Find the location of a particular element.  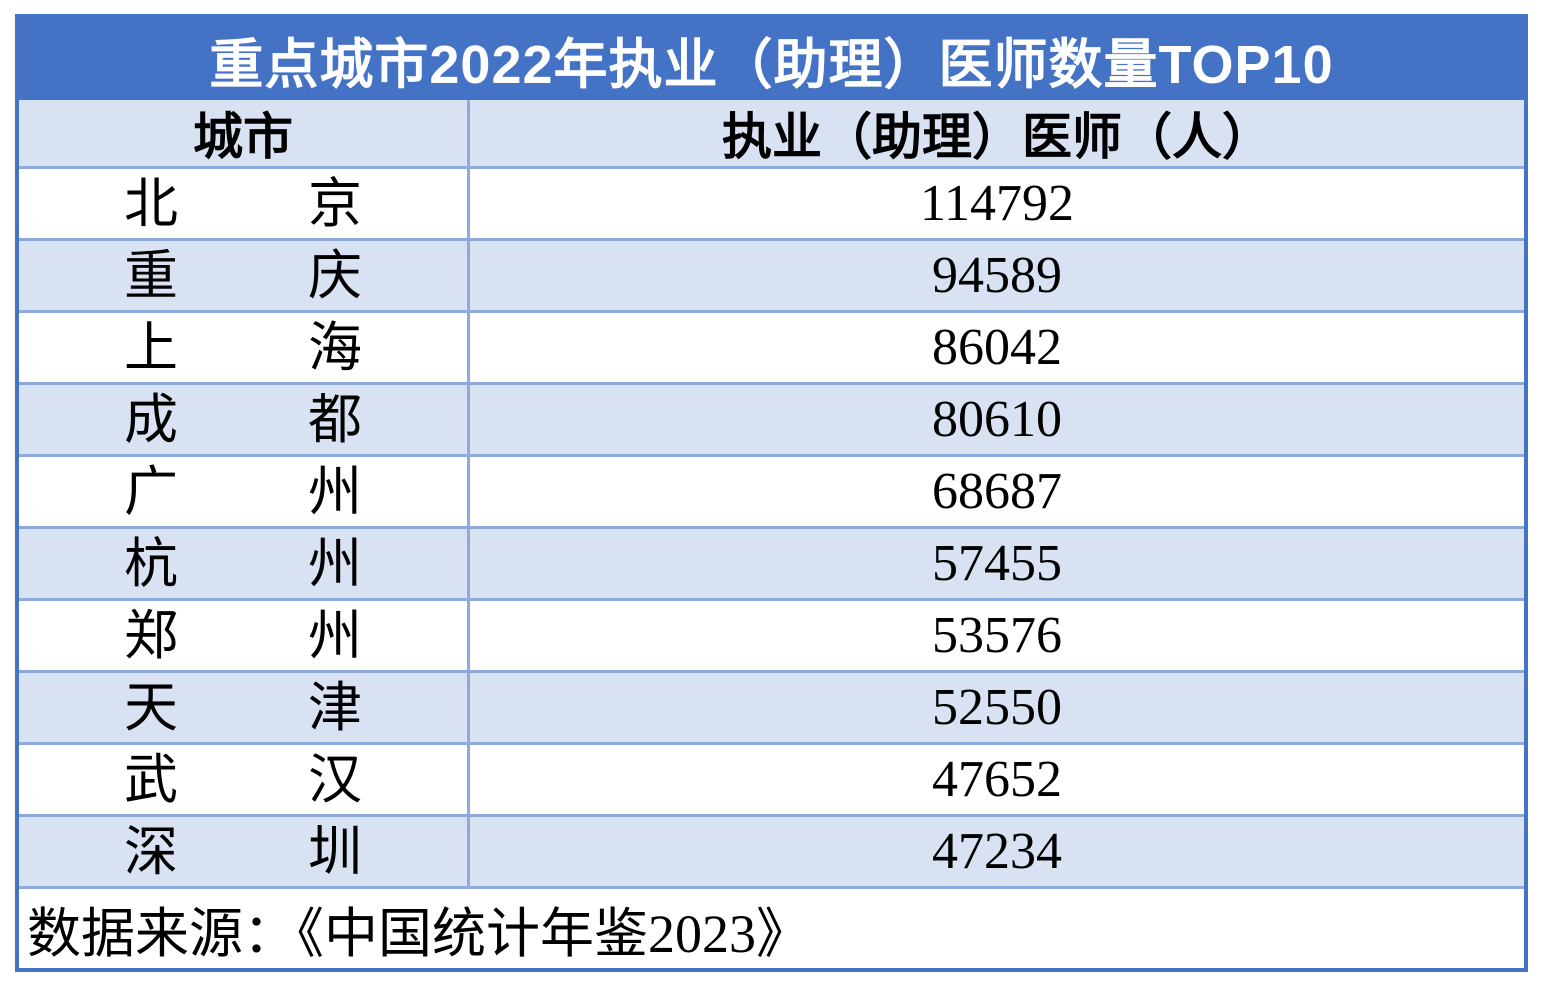

physician-count-cell: 94589 is located at coordinates (997, 275).